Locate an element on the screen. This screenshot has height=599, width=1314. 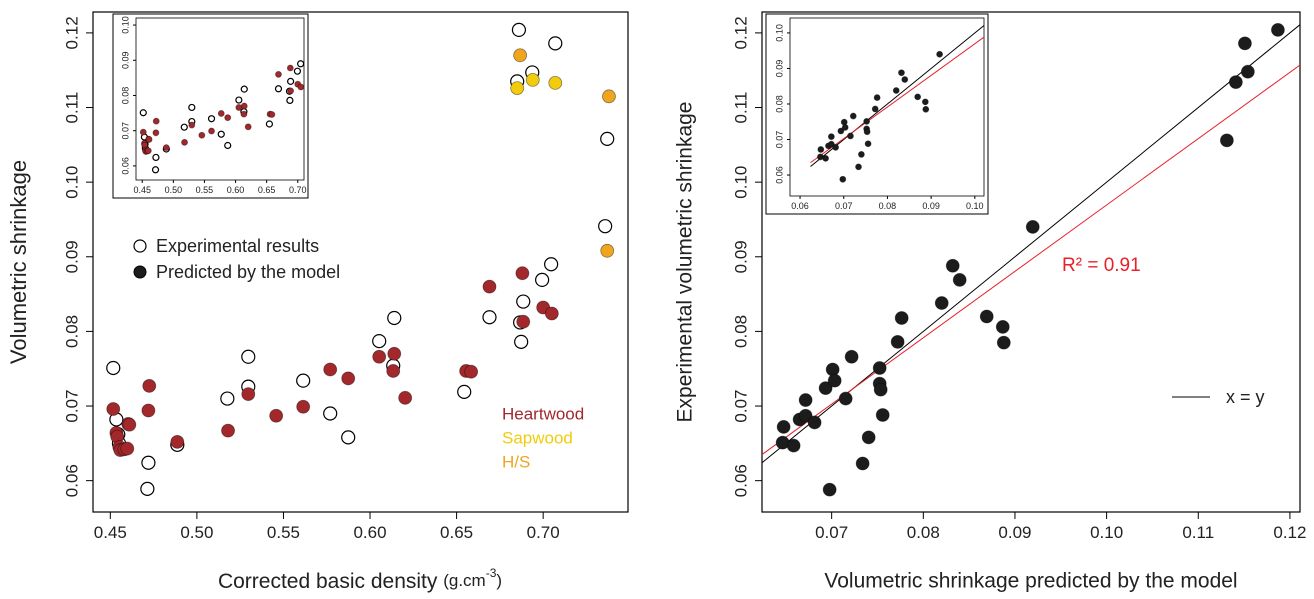
legend-label: Predicted by the model is located at coordinates (248, 272).